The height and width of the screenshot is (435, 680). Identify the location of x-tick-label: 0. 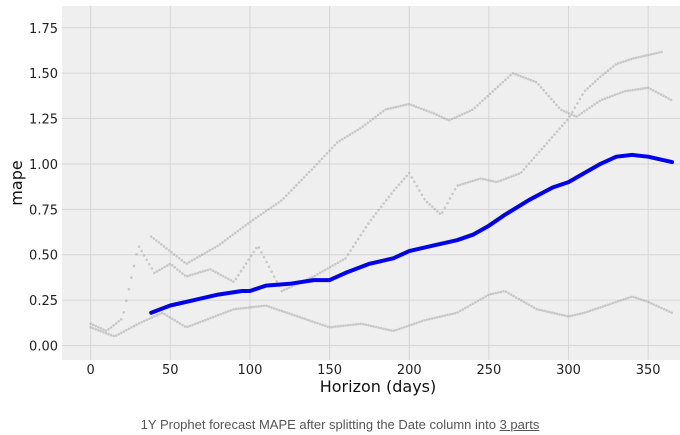
(91, 370).